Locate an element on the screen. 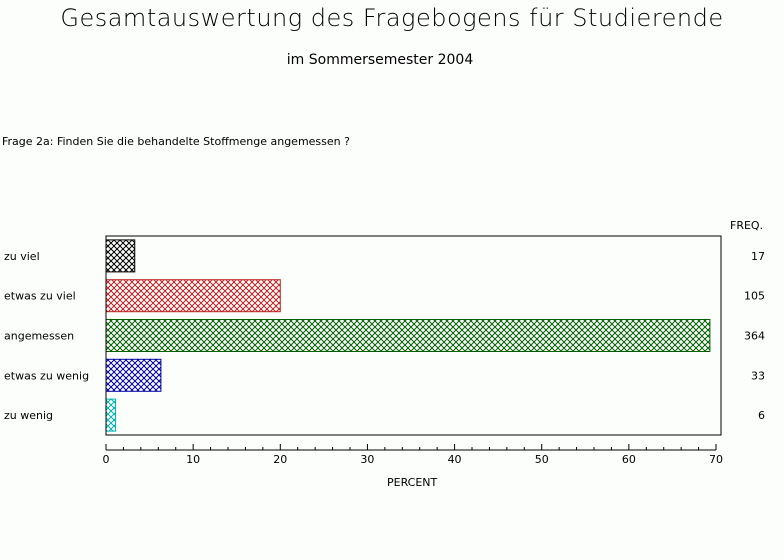 This screenshot has width=784, height=559. freq-value: 33 is located at coordinates (758, 375).